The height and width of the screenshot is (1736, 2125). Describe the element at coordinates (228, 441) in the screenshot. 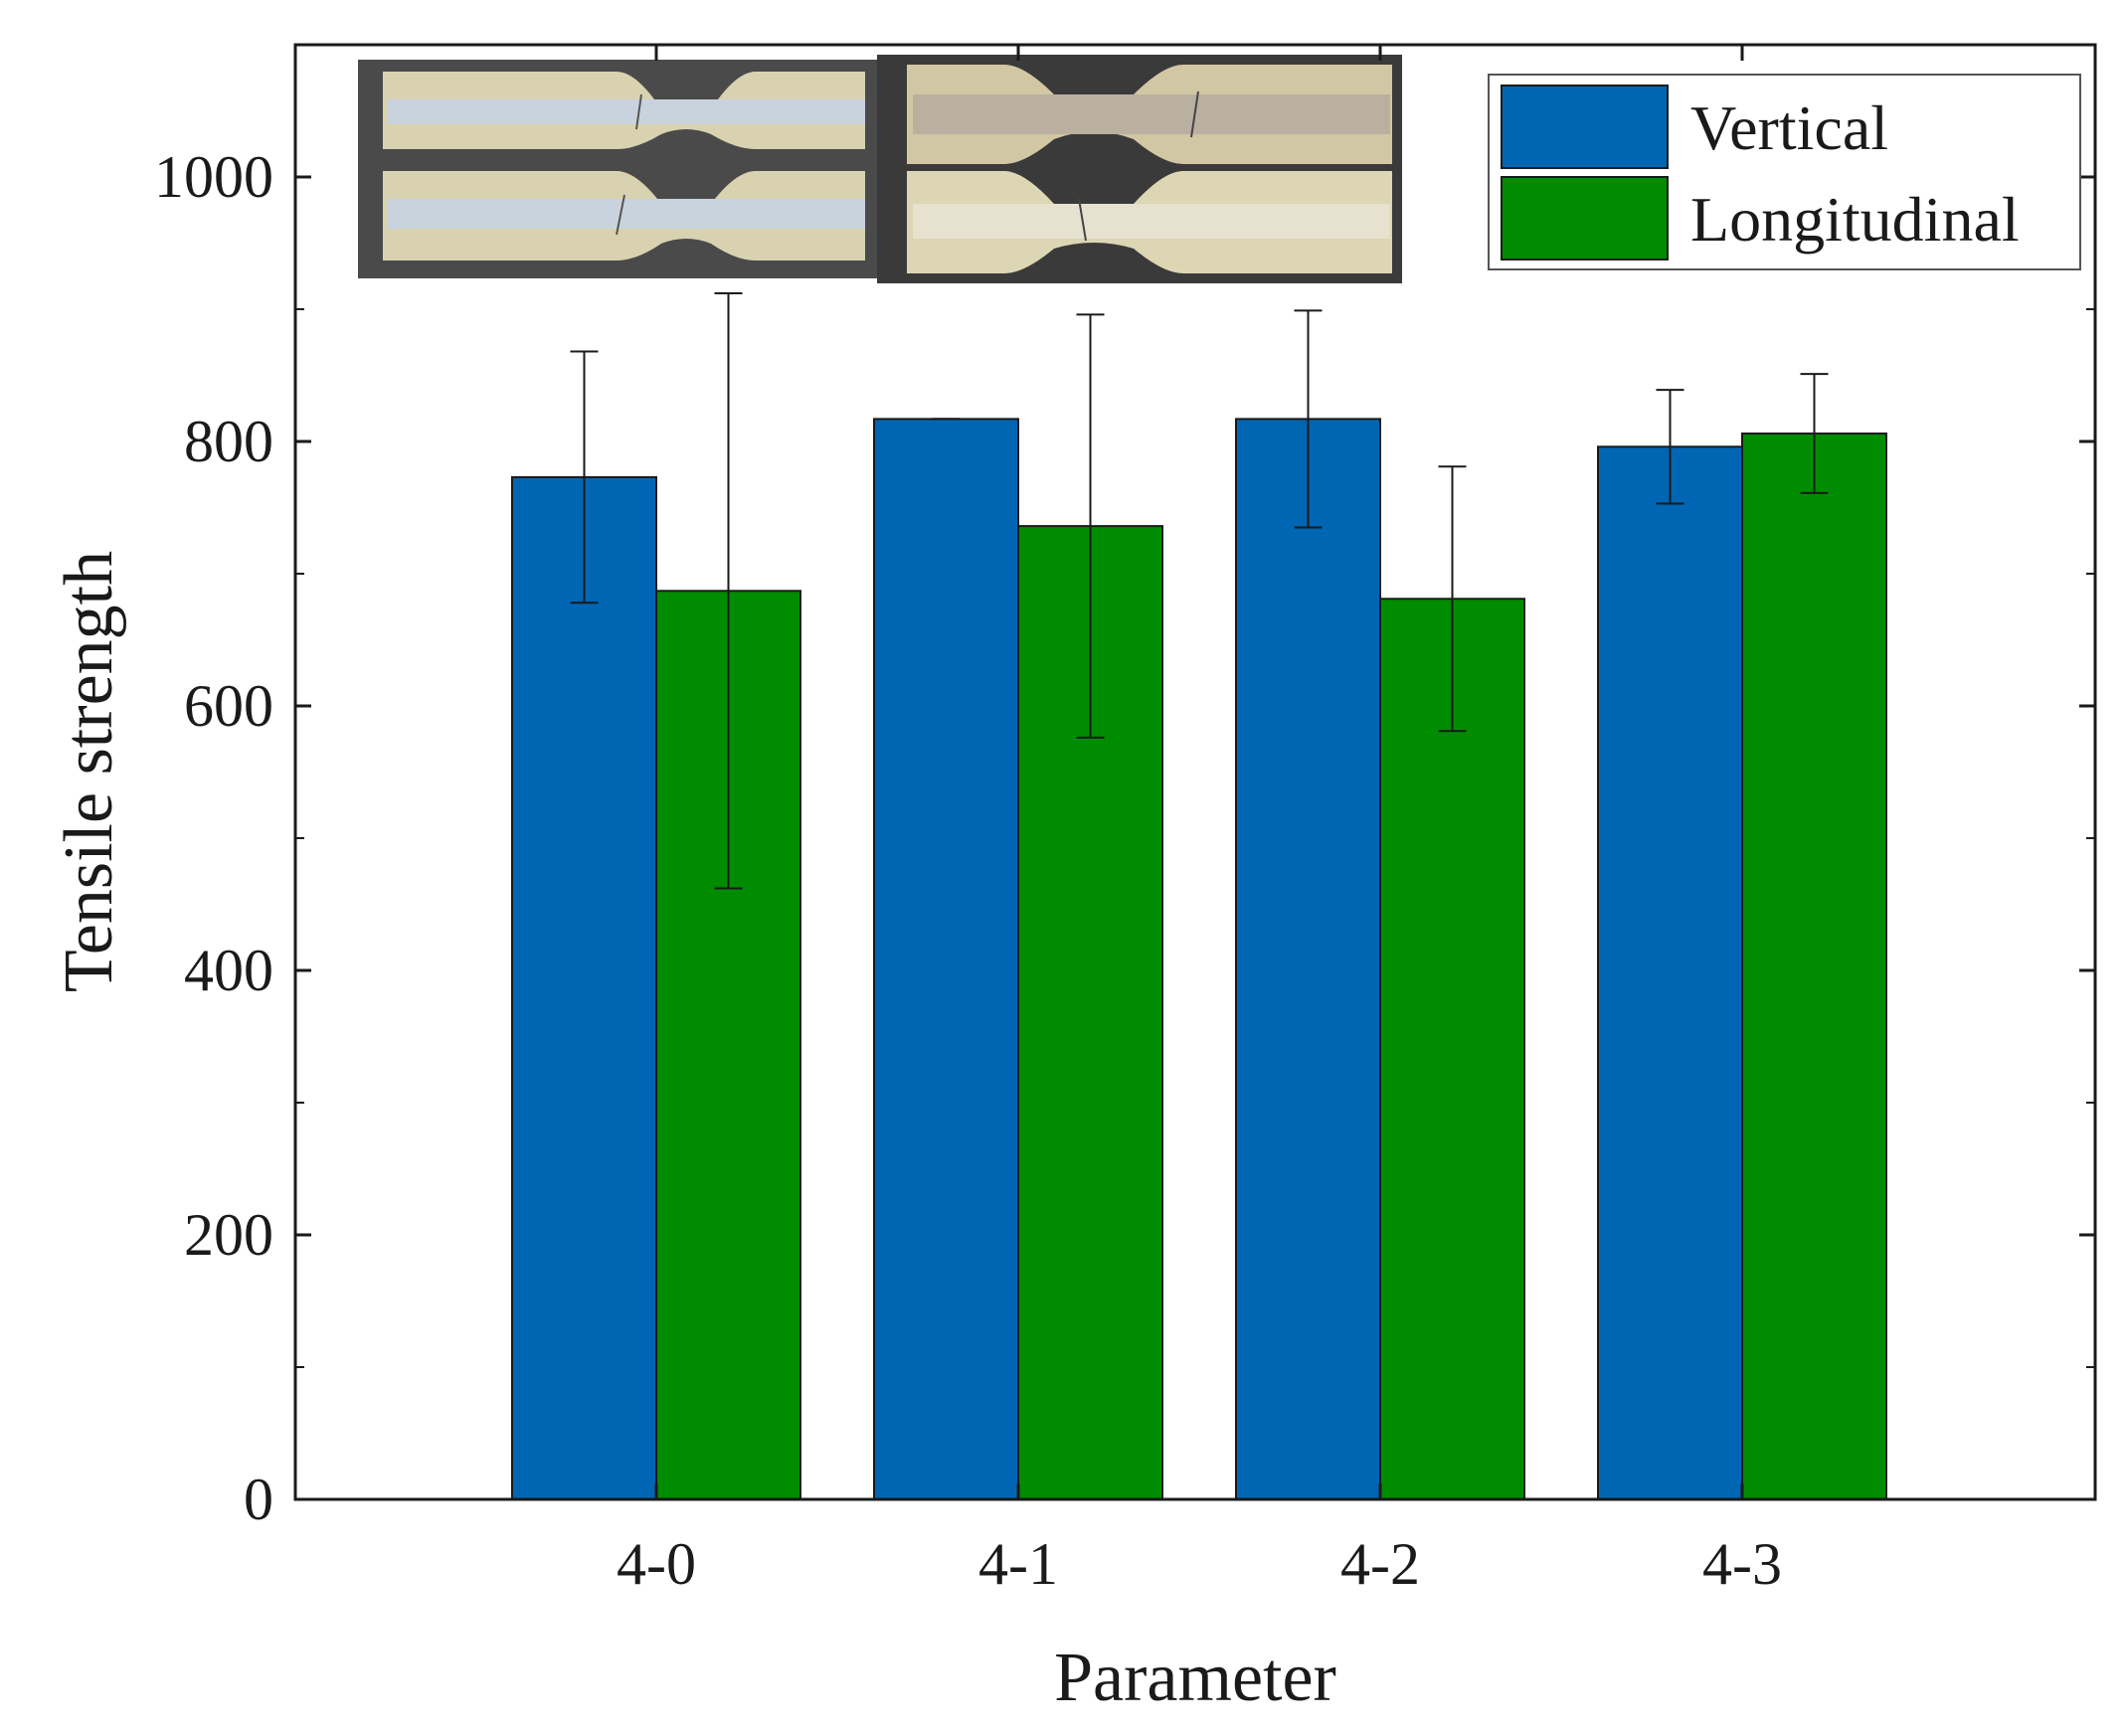

I see `y-tick-label: 800` at that location.